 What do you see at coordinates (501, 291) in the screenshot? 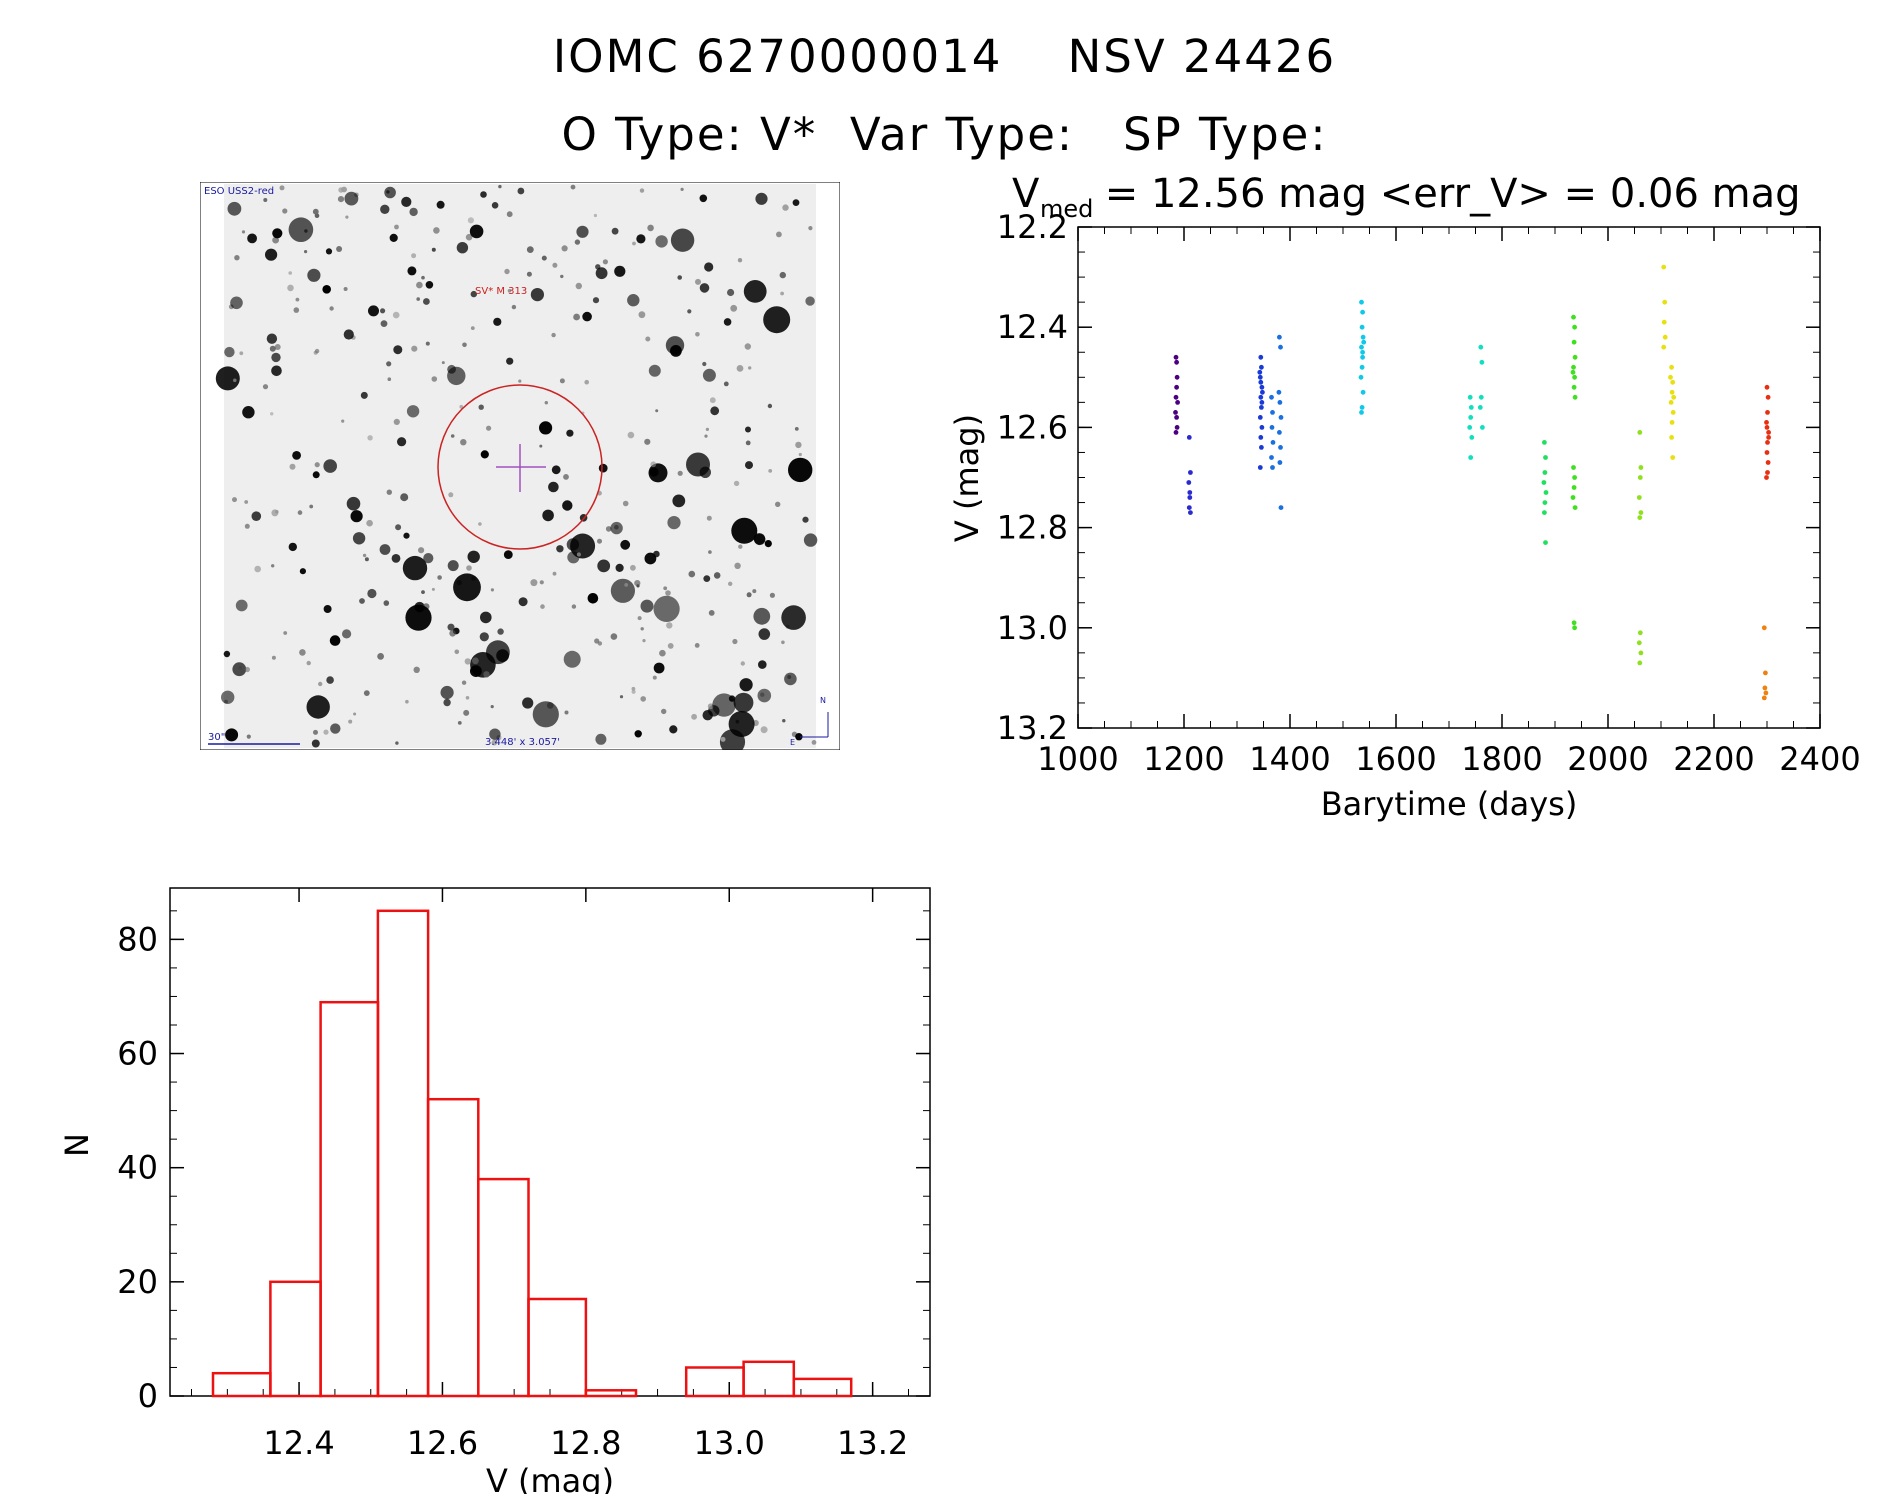
I see `object-label: SV* M 313` at bounding box center [501, 291].